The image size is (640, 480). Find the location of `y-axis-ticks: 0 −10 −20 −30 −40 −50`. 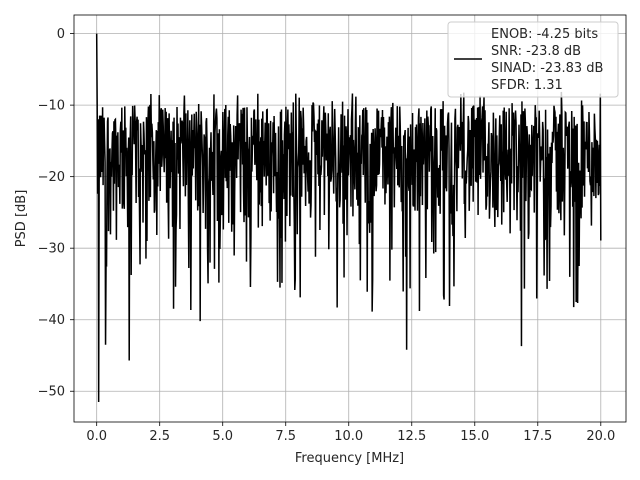

y-axis-ticks: 0 −10 −20 −30 −40 −50 is located at coordinates (56, 213).